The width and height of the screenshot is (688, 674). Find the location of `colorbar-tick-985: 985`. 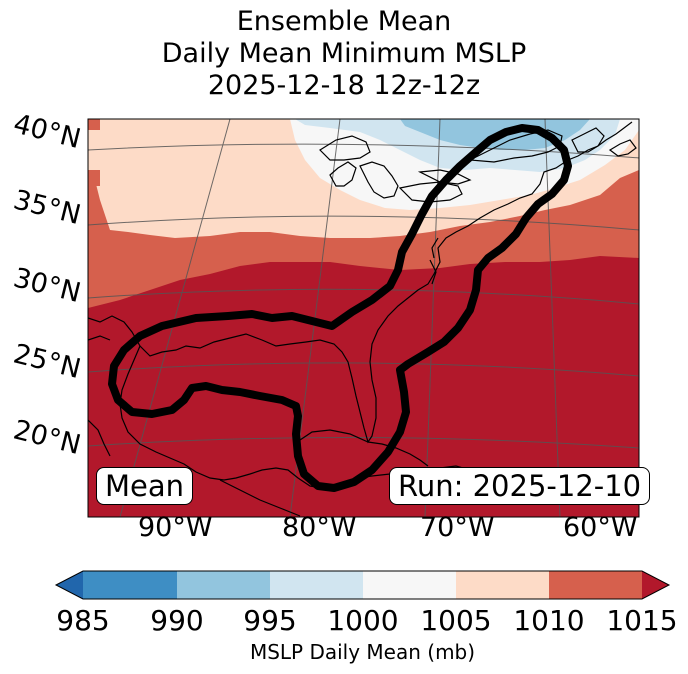

colorbar-tick-985: 985 is located at coordinates (83, 620).